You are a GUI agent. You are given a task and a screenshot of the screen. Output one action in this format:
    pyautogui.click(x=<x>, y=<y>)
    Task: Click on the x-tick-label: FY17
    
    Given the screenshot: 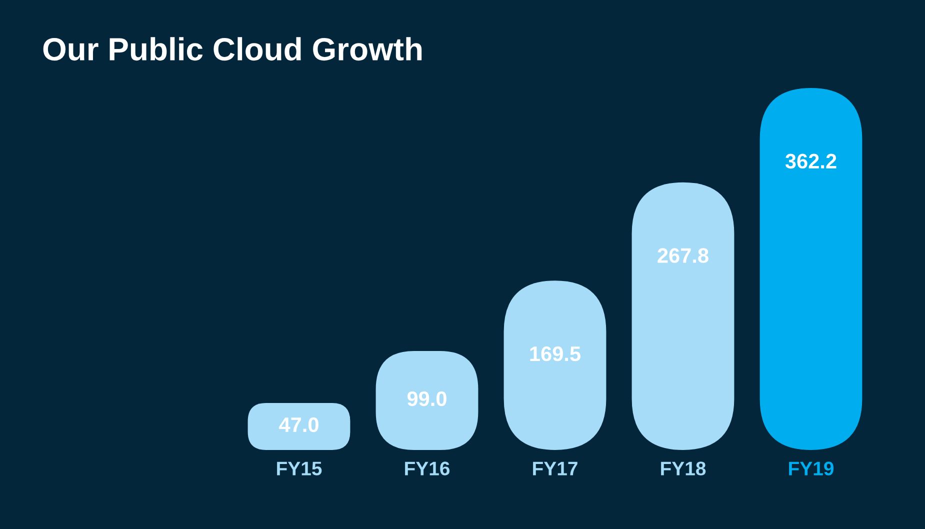 What is the action you would take?
    pyautogui.click(x=555, y=469)
    